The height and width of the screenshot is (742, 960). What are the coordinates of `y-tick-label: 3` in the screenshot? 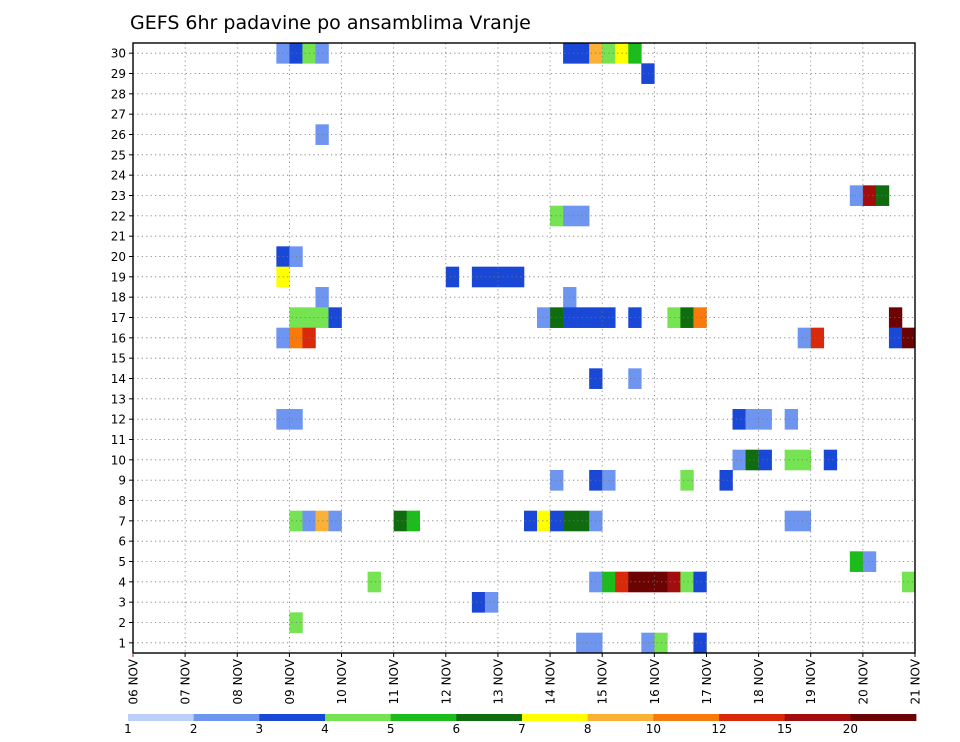 It's located at (122, 603).